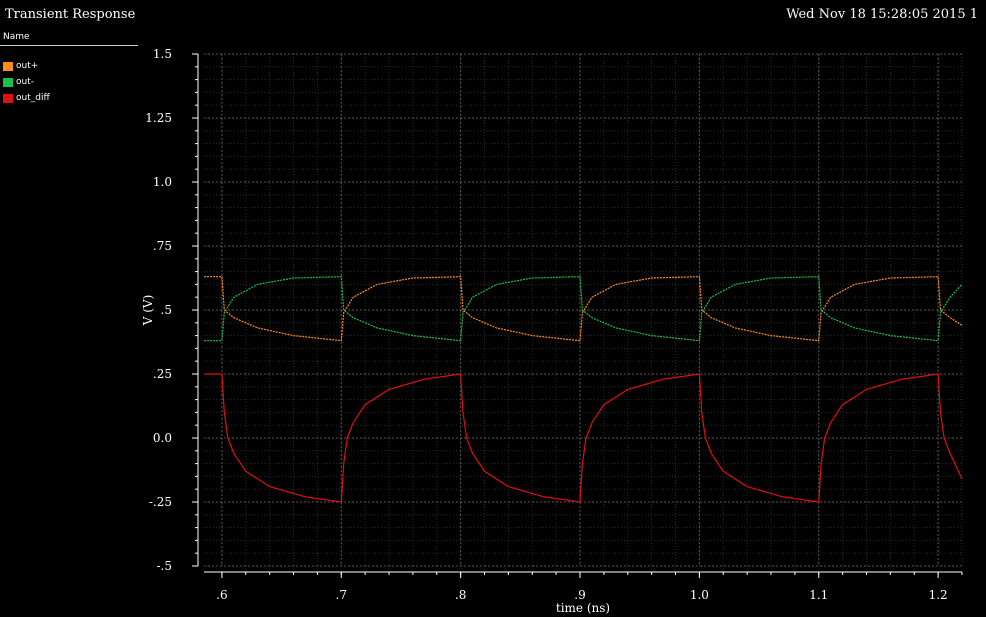 The height and width of the screenshot is (617, 986). I want to click on legend-item-out-plus: out+, so click(69, 66).